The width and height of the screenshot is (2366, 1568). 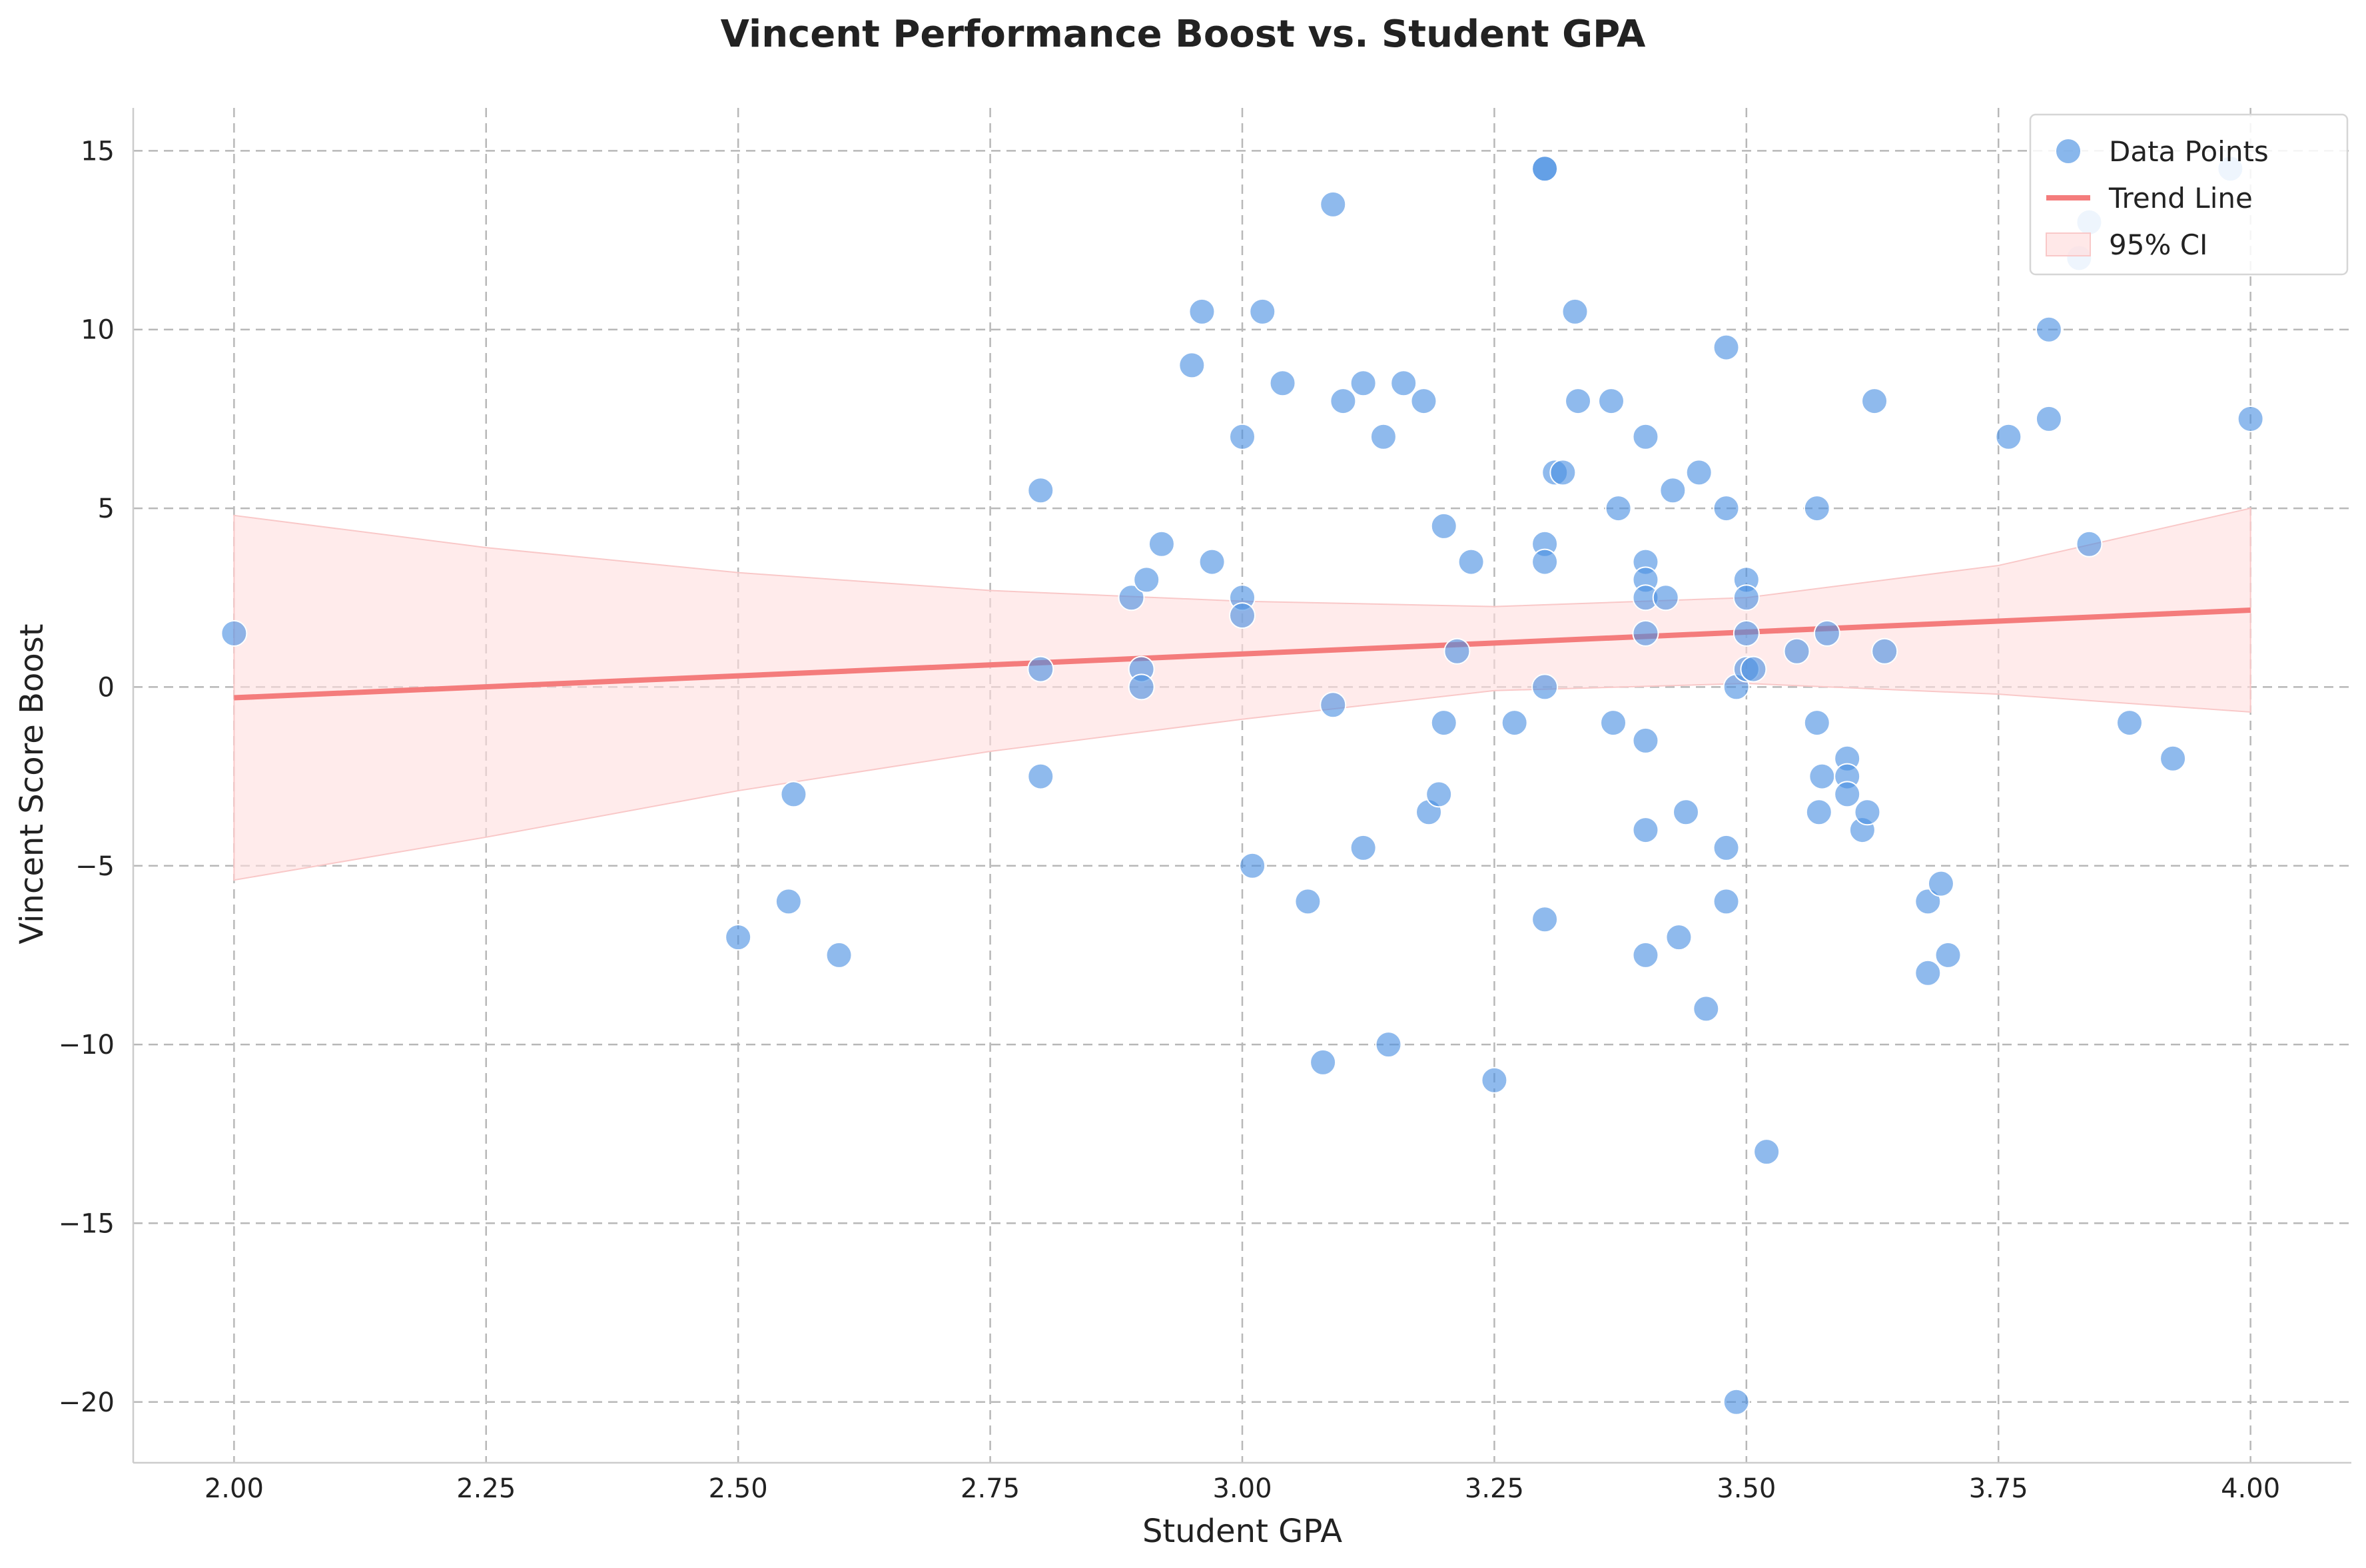 I want to click on x-tick-label: 3.00, so click(x=1242, y=1488).